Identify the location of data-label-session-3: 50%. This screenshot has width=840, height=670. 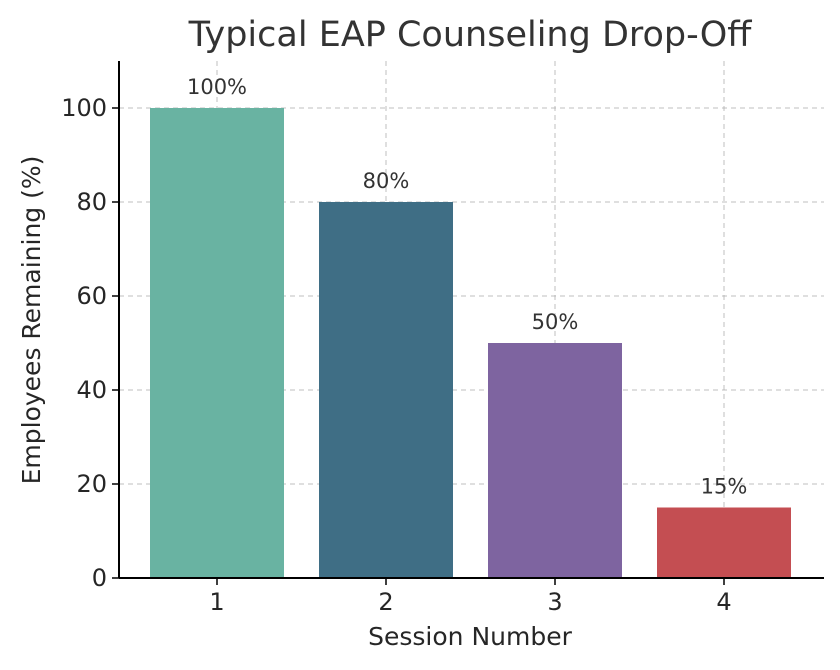
(555, 322).